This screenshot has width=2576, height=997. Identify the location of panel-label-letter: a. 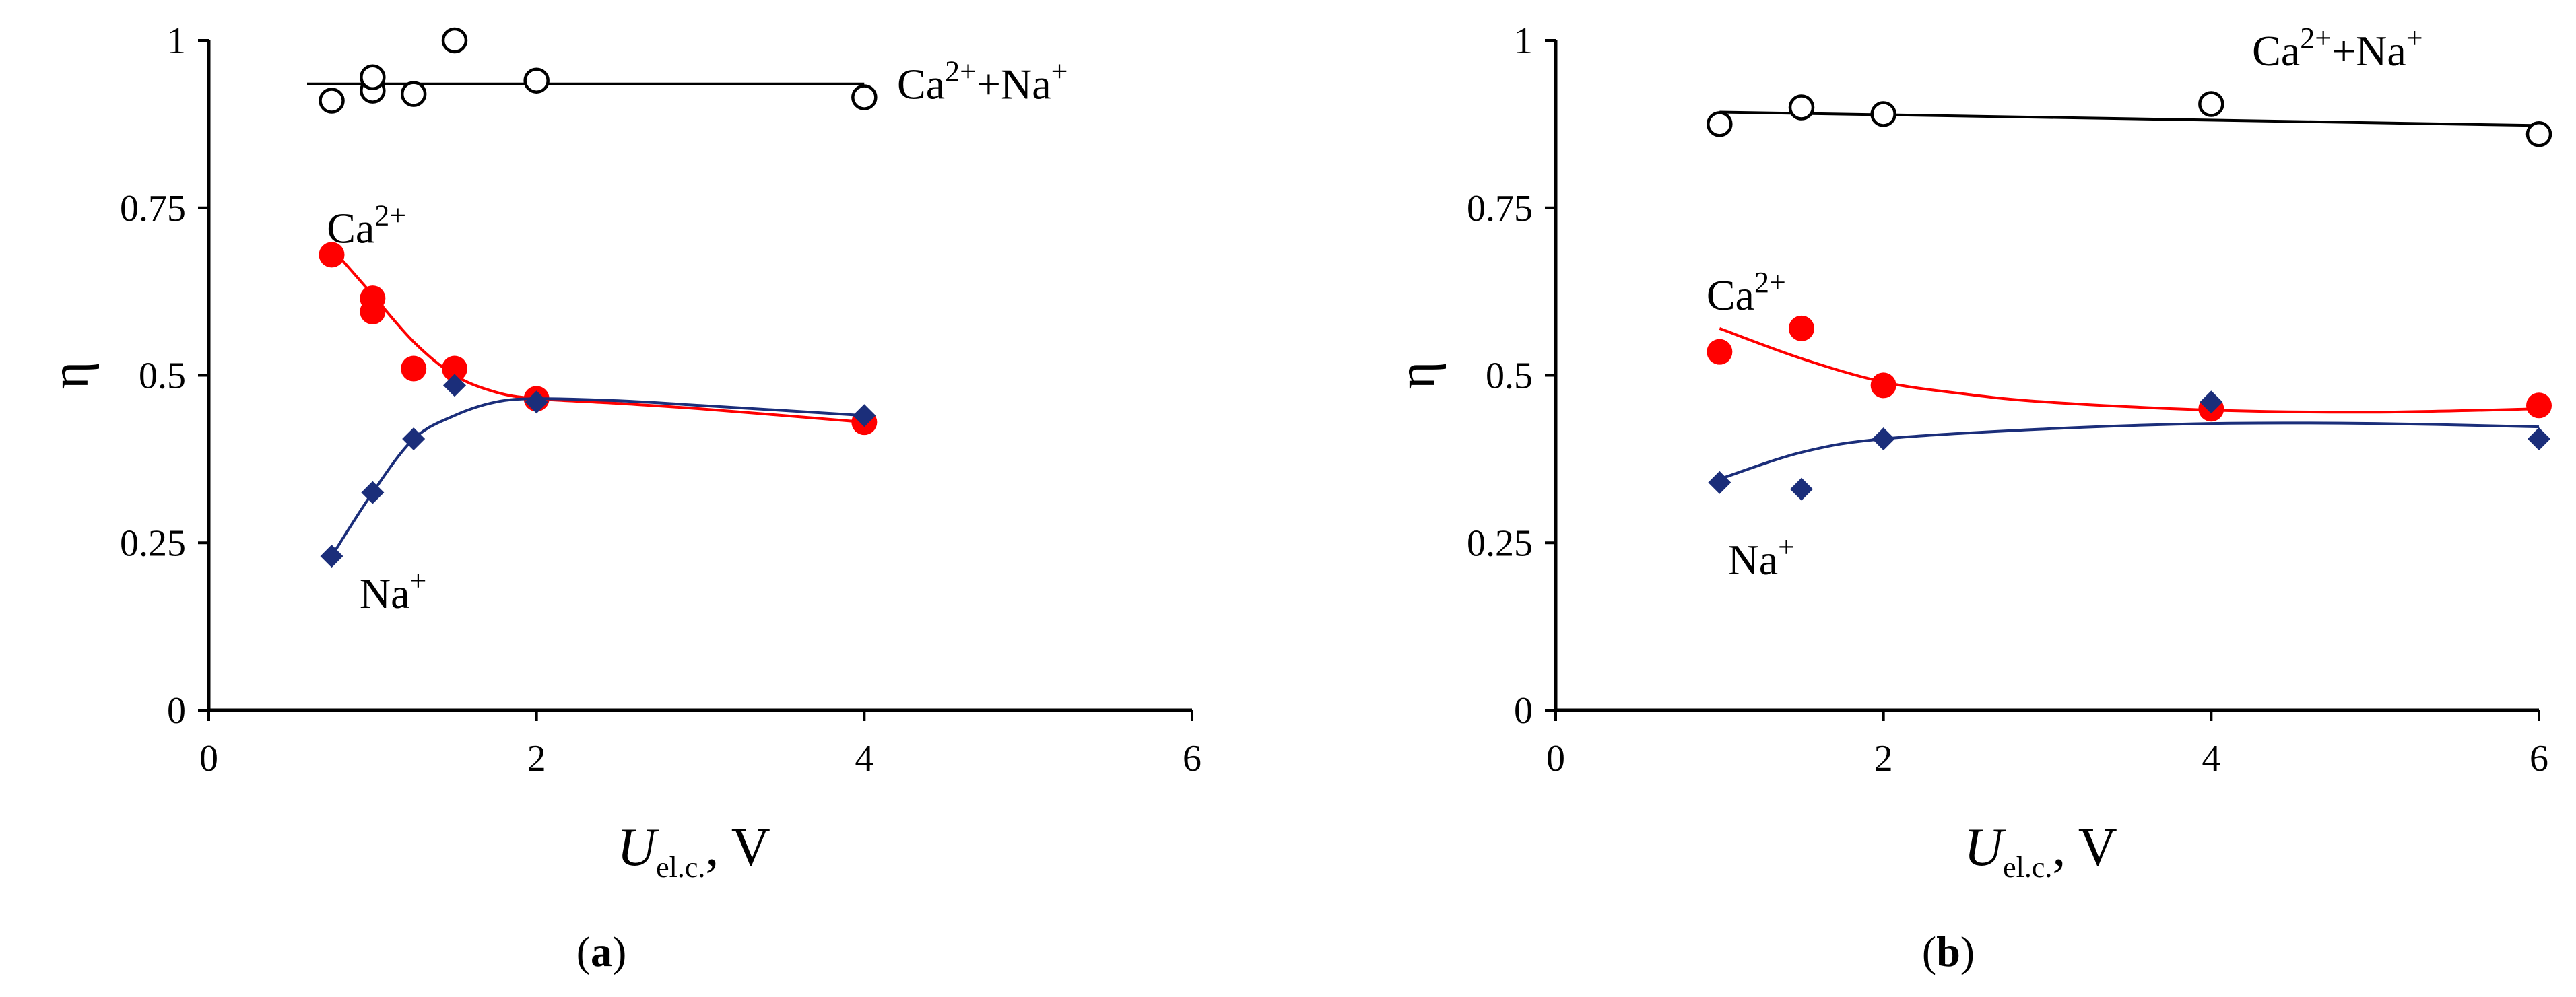
(601, 951).